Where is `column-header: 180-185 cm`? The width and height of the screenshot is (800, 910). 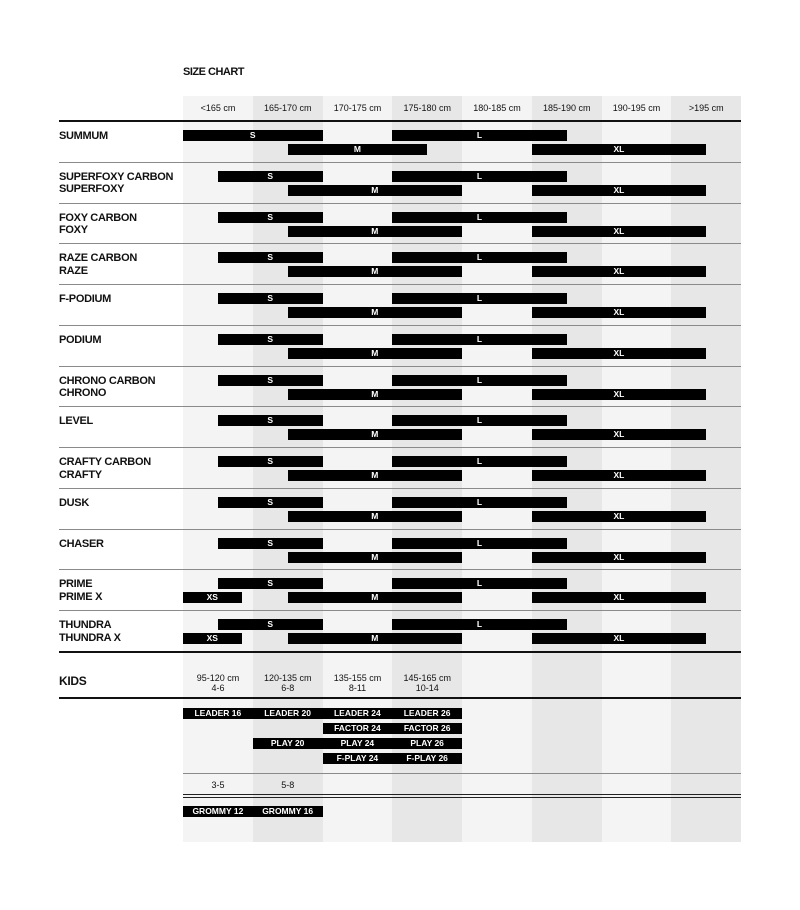
column-header: 180-185 cm is located at coordinates (497, 108).